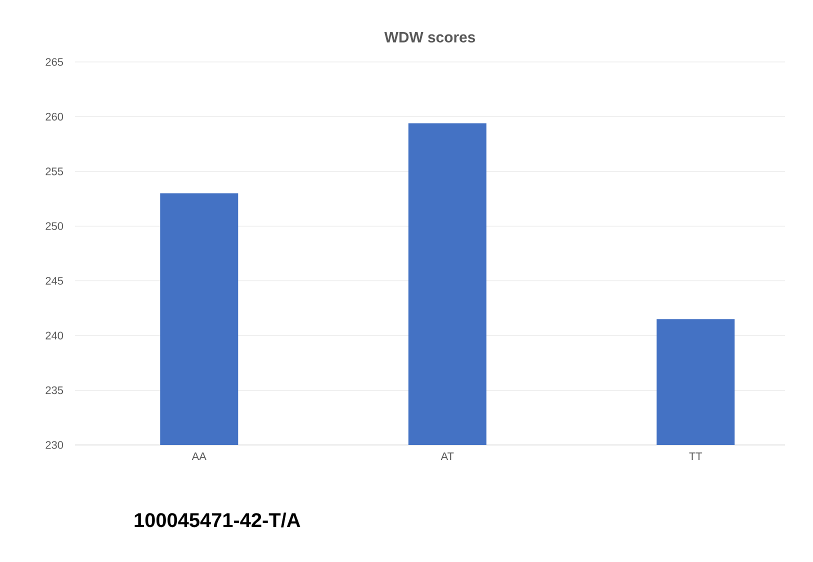  What do you see at coordinates (55, 116) in the screenshot?
I see `y-tick-label: 260` at bounding box center [55, 116].